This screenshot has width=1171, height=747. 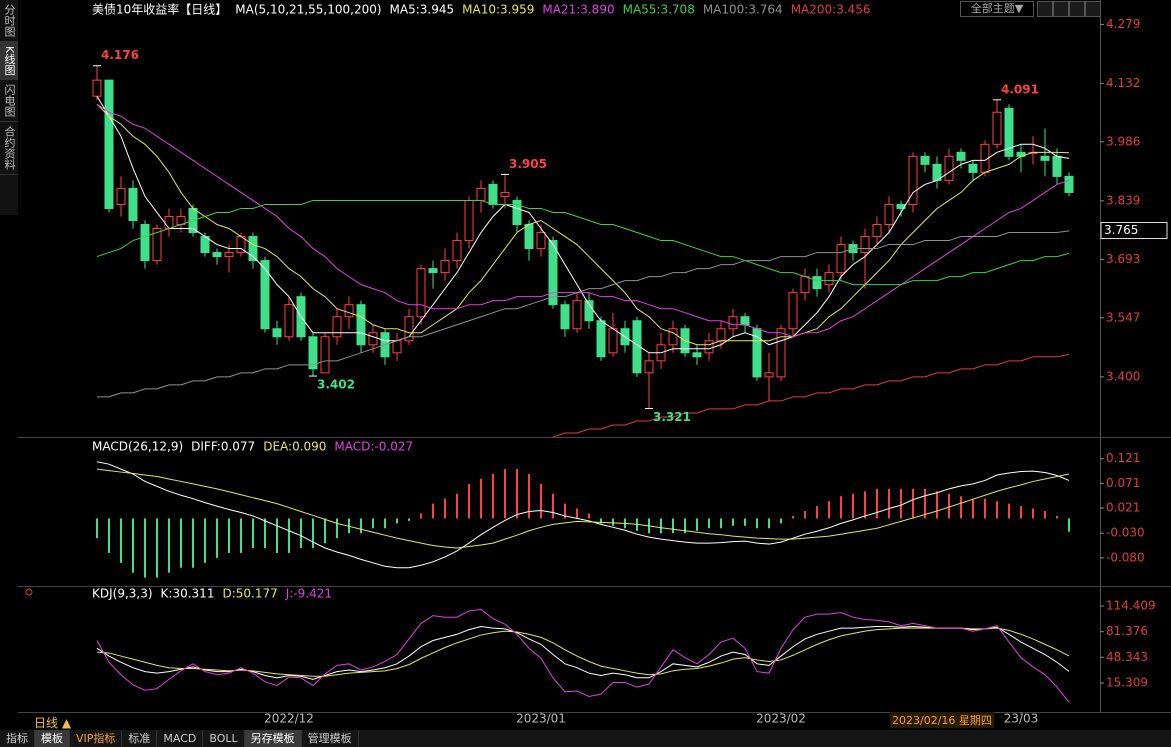 I want to click on y-tick-label: 48.343, so click(x=1127, y=657).